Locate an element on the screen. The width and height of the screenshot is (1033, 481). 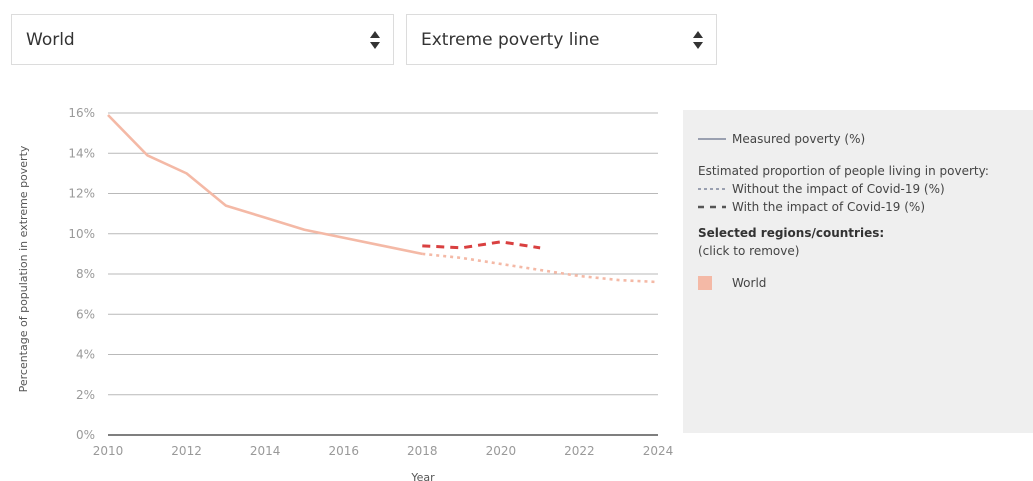
x-tick-label: 2016 is located at coordinates (343, 451).